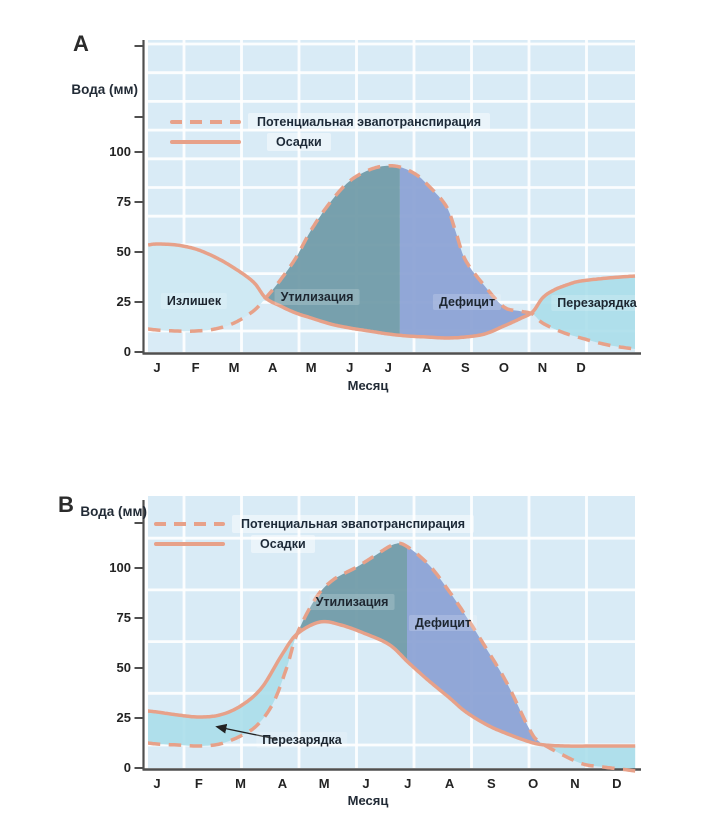  Describe the element at coordinates (104, 89) in the screenshot. I see `chart-a-y-axis-label: Вода (мм)` at that location.